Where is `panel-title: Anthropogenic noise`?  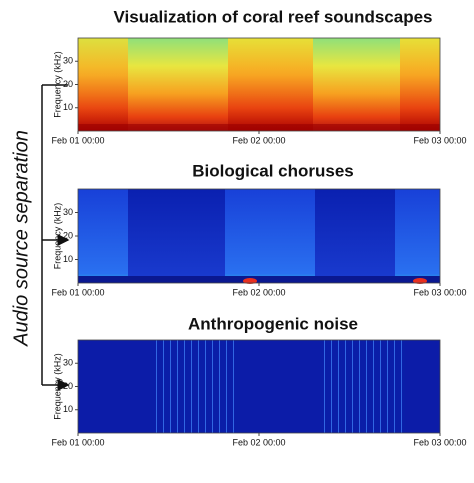 panel-title: Anthropogenic noise is located at coordinates (273, 323).